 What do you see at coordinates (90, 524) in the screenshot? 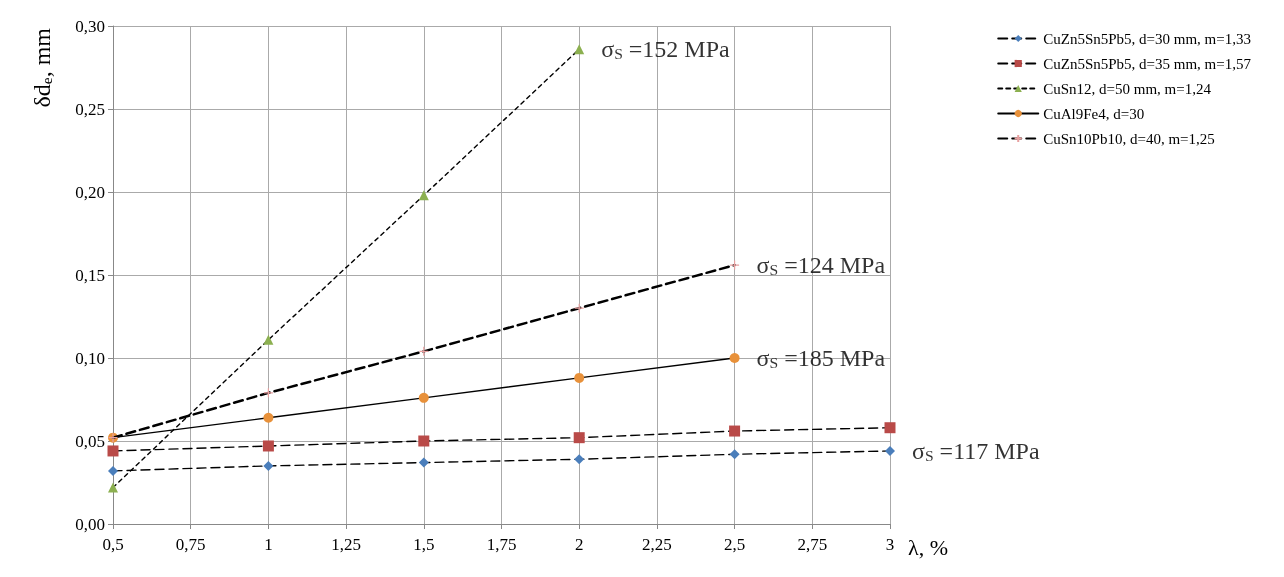
I see `y-tick-label: 0,00` at bounding box center [90, 524].